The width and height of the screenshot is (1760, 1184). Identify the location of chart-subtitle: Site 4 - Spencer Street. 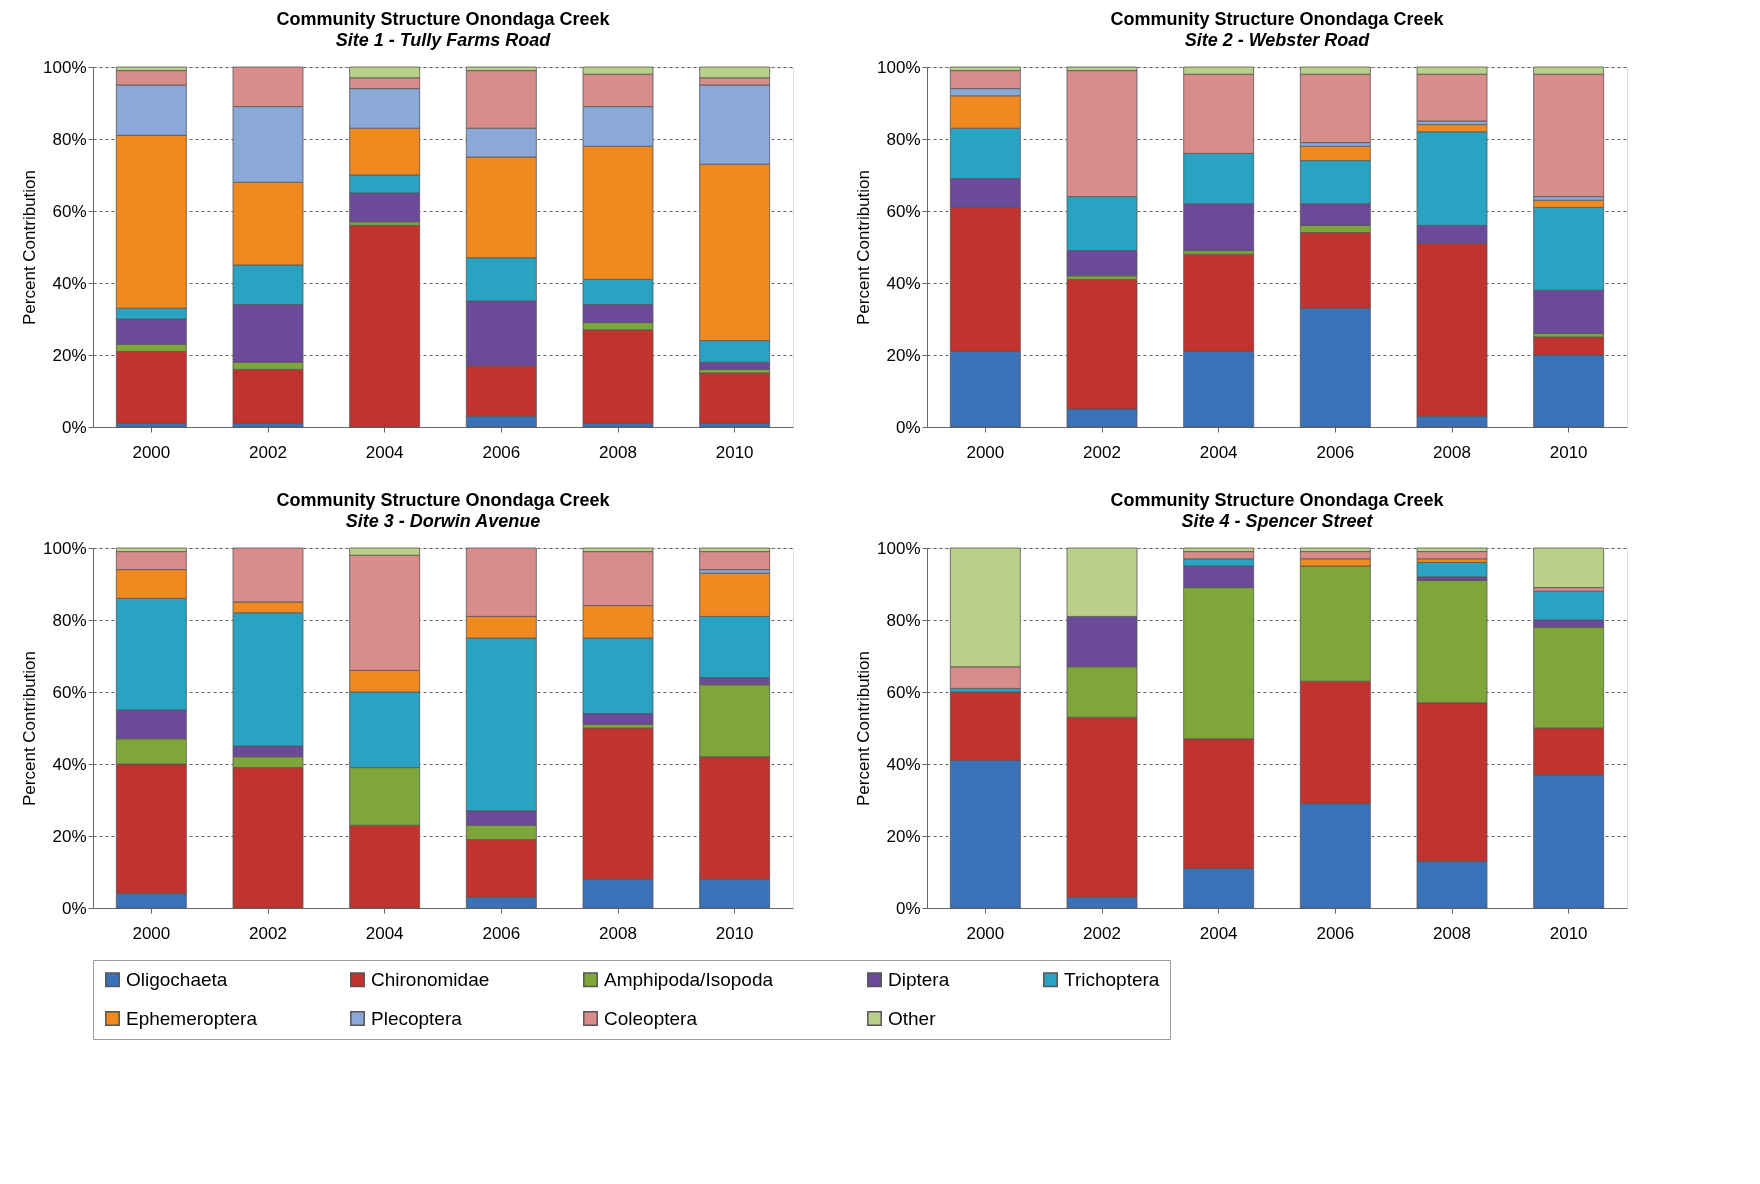
(1277, 521).